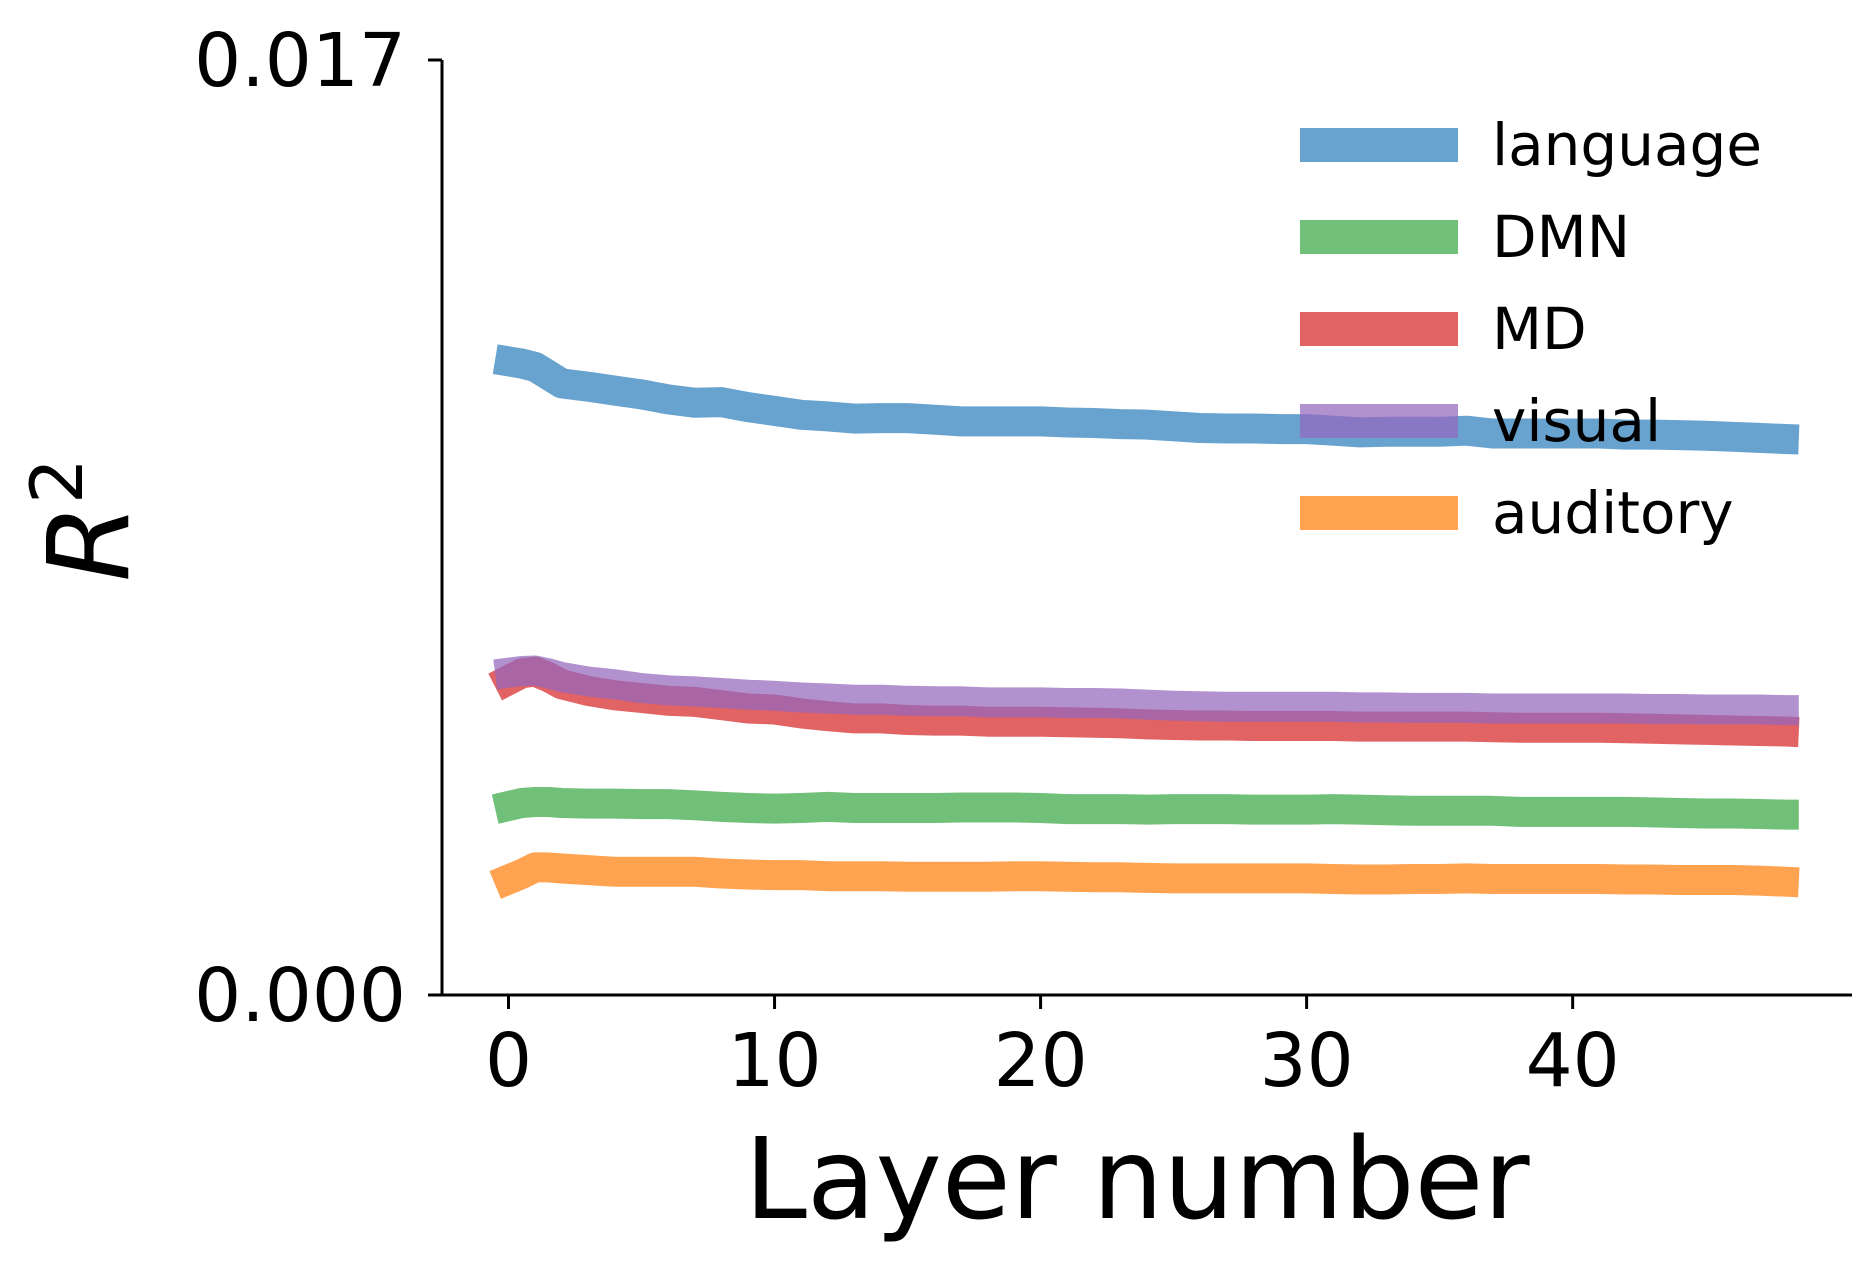 The height and width of the screenshot is (1263, 1860). I want to click on svg-text: R2, so click(85, 520).